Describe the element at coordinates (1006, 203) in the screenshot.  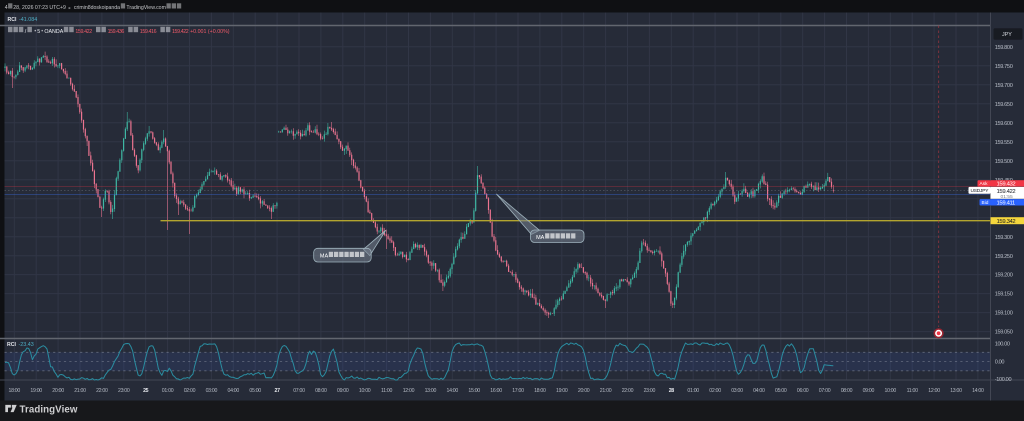
I see `svg-text: 159.411` at that location.